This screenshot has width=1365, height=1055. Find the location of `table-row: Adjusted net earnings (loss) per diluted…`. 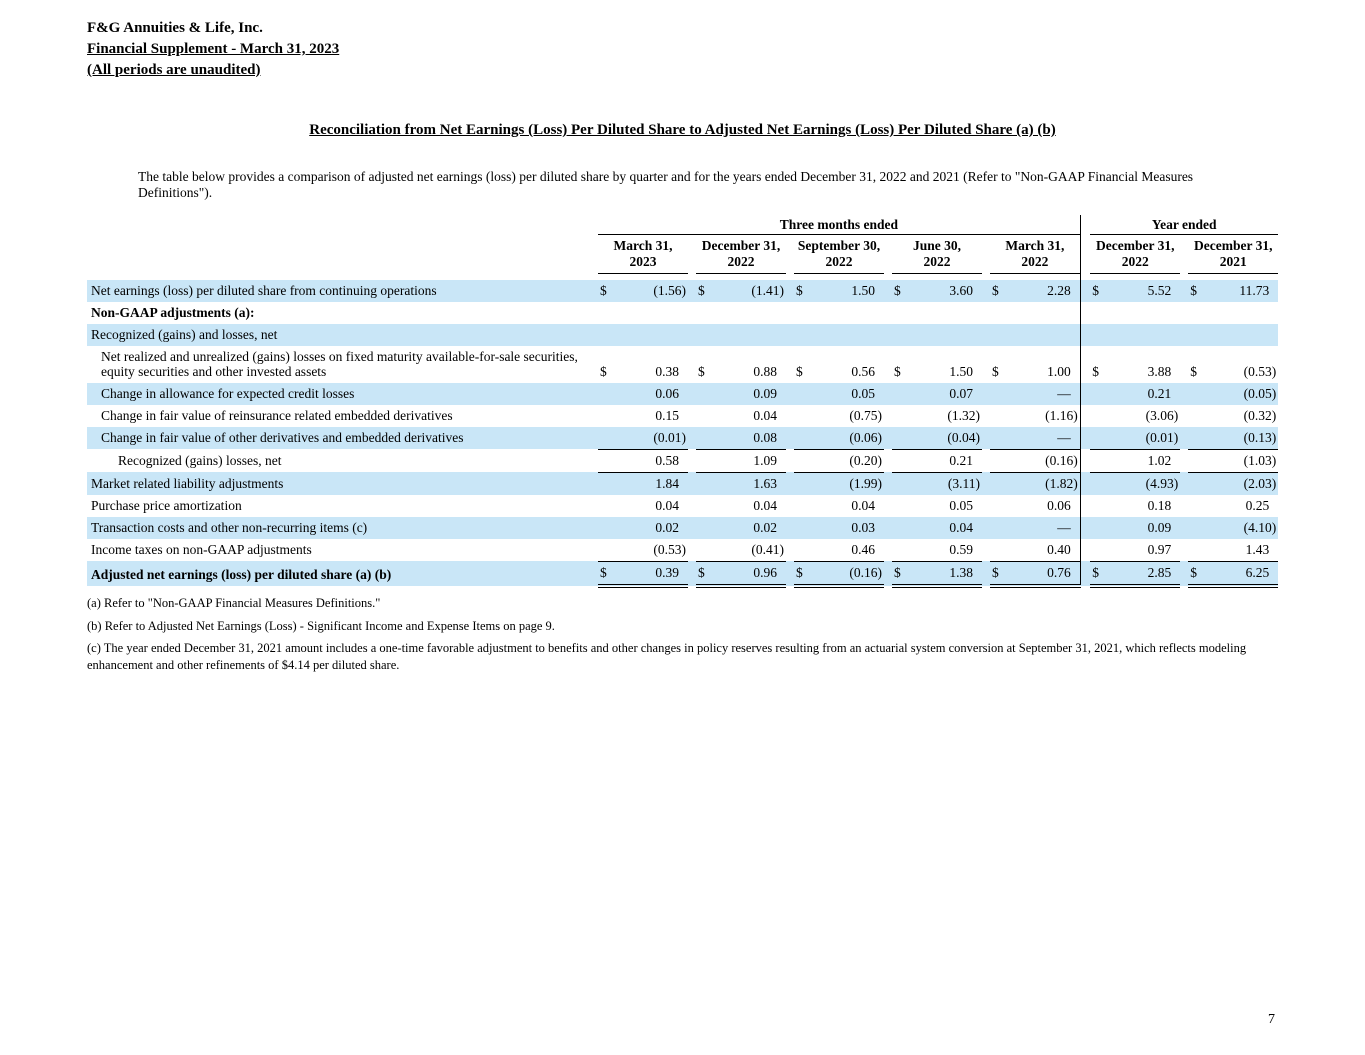

table-row: Adjusted net earnings (loss) per diluted… is located at coordinates (683, 574).